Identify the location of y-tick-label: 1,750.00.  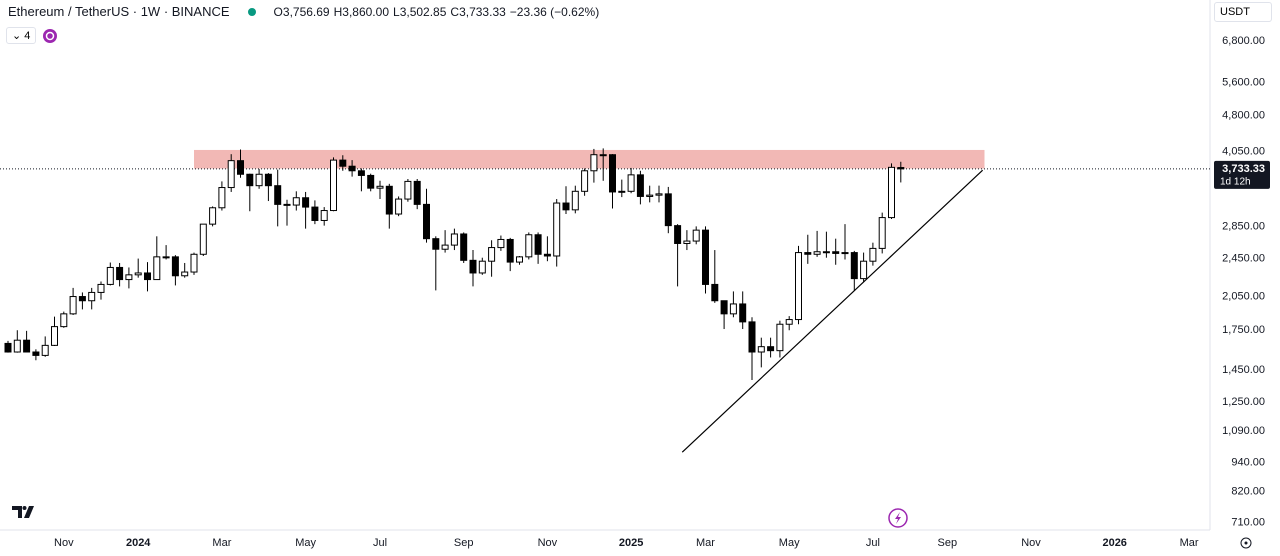
(1243, 330).